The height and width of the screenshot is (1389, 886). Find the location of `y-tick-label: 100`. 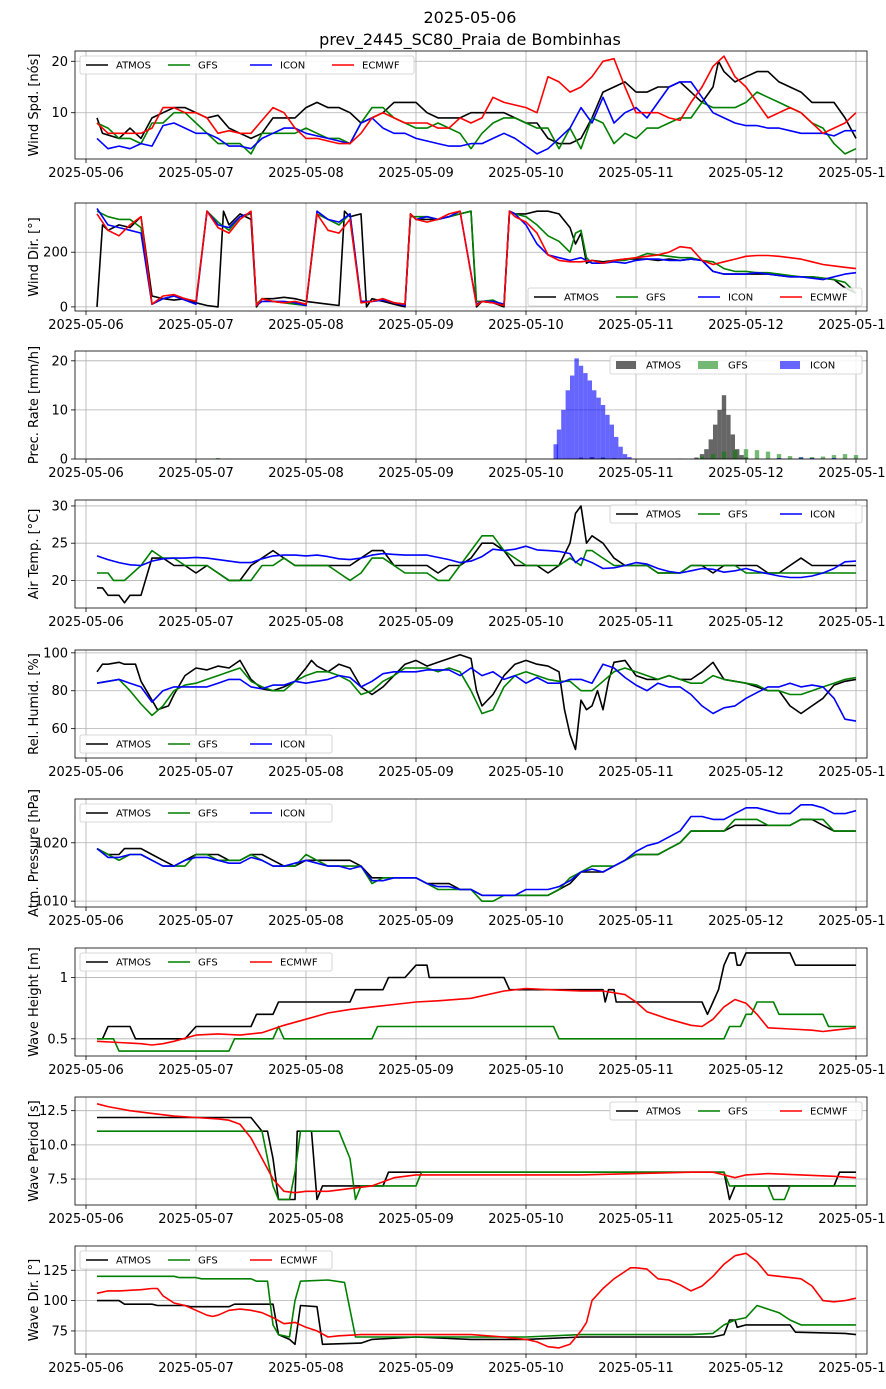

y-tick-label: 100 is located at coordinates (55, 653).